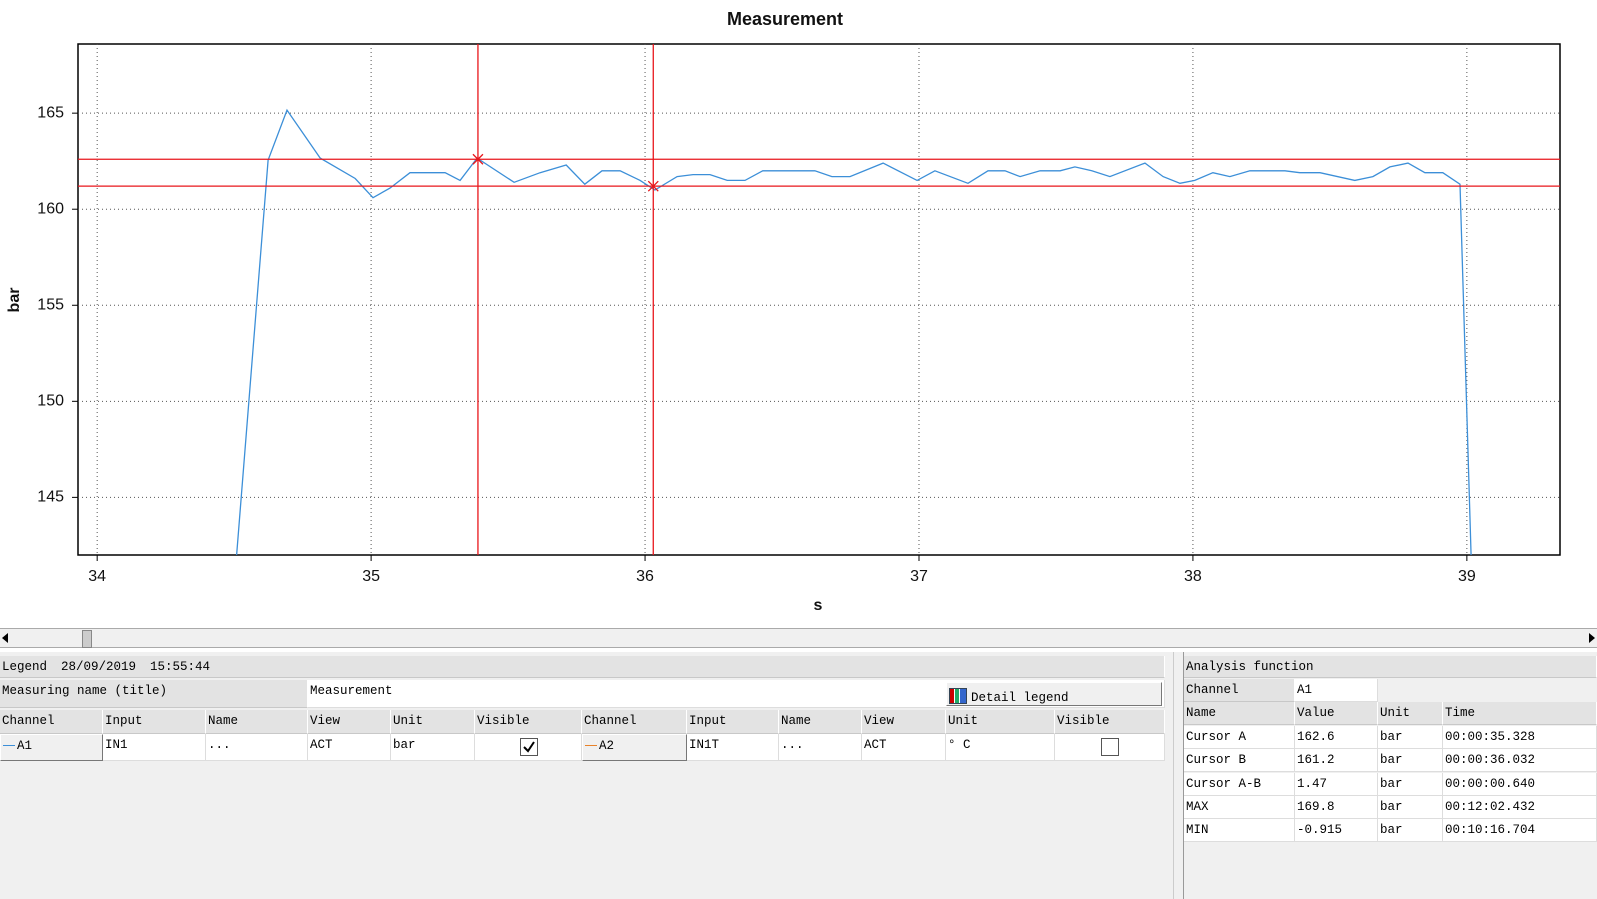 Image resolution: width=1597 pixels, height=899 pixels. What do you see at coordinates (50, 112) in the screenshot?
I see `y-tick-label: 165` at bounding box center [50, 112].